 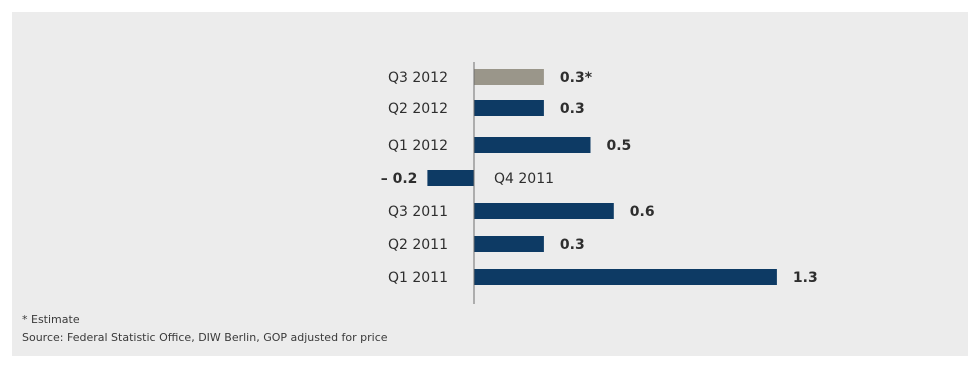 I want to click on footnote-estimate: * Estimate, so click(x=51, y=319).